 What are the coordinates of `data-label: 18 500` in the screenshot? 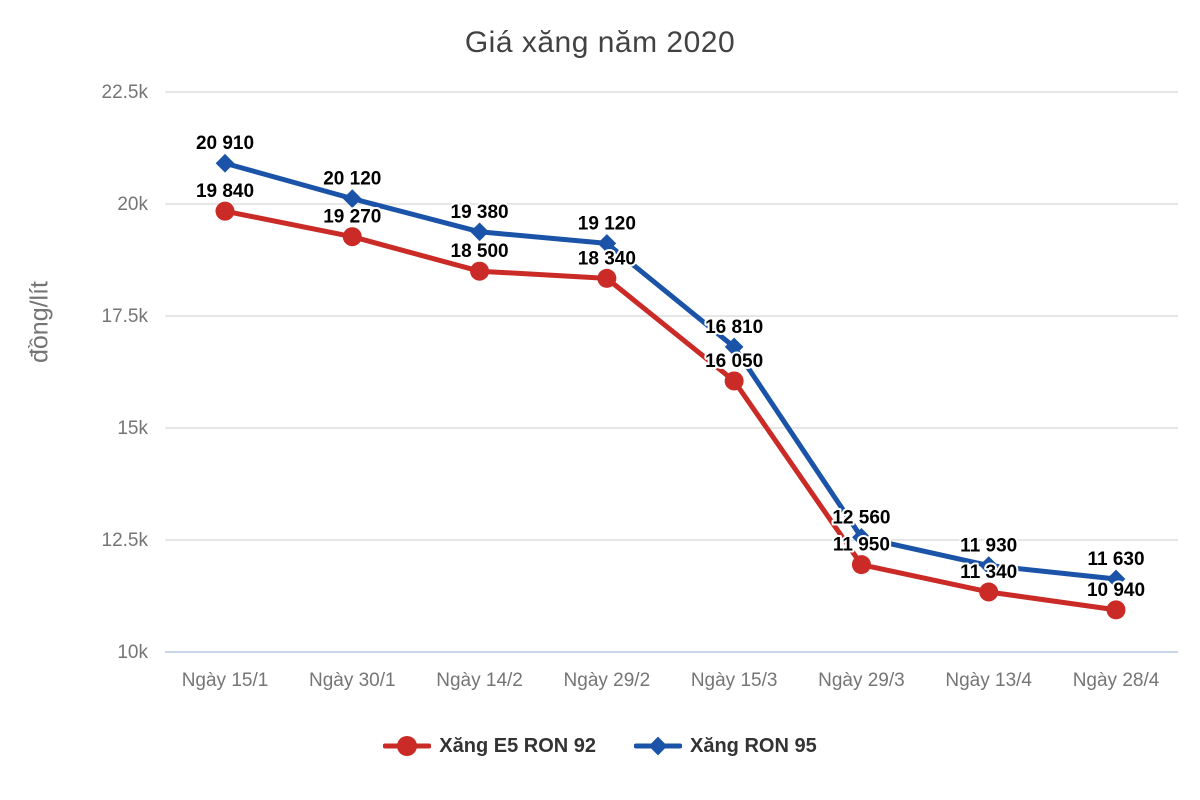 It's located at (480, 251).